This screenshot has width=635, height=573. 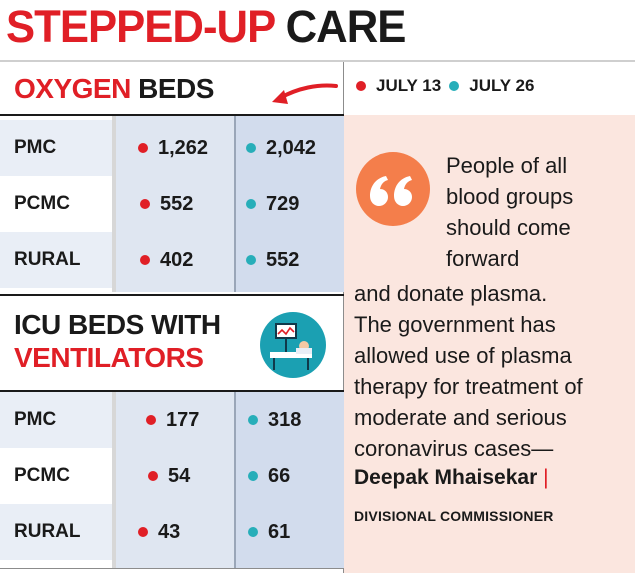 I want to click on legend-item-july26: JULY 26, so click(x=491, y=86).